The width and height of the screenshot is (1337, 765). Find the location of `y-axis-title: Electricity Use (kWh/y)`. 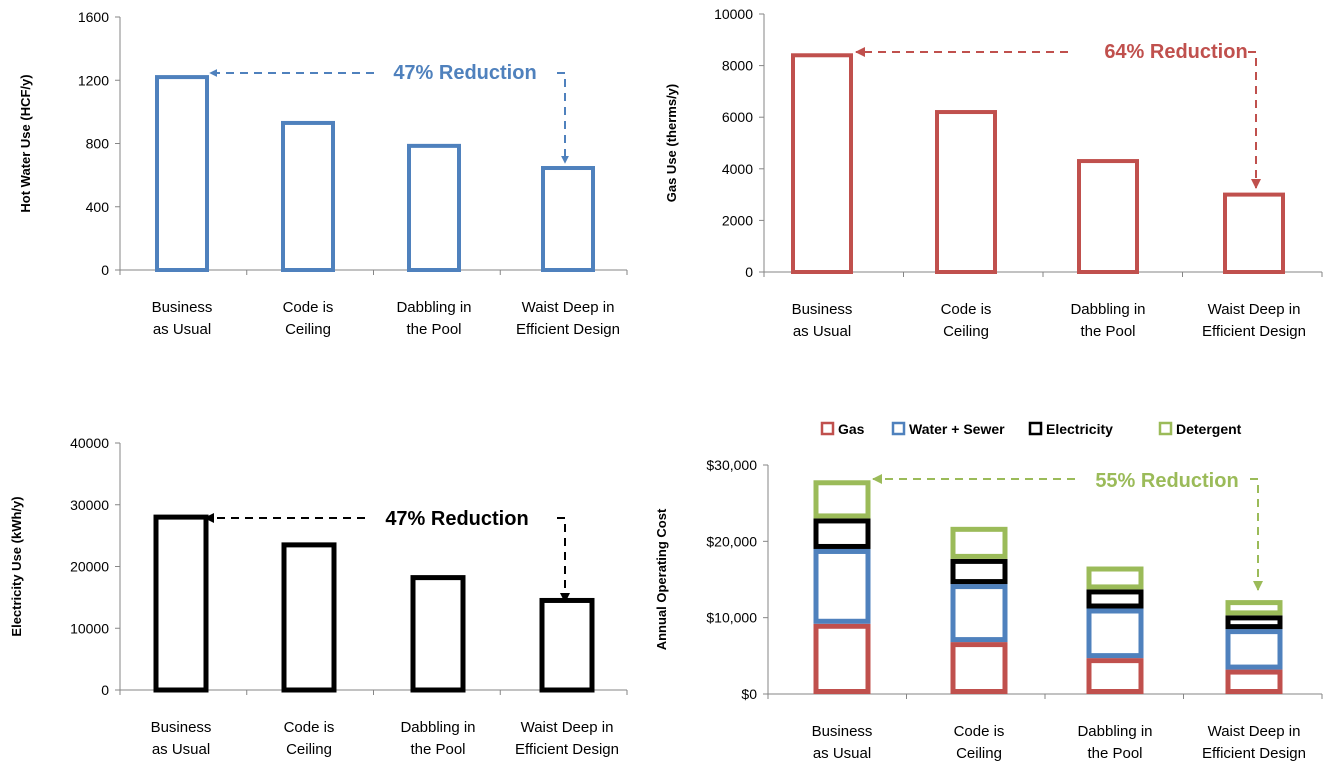

y-axis-title: Electricity Use (kWh/y) is located at coordinates (16, 566).